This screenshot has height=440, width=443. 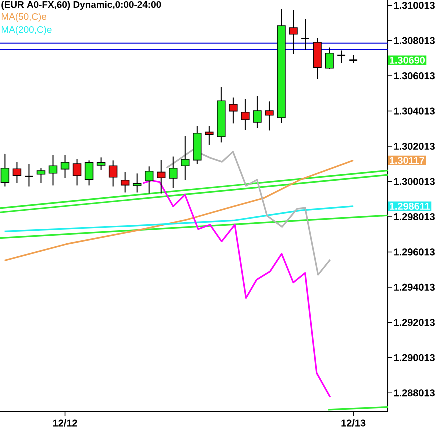 What do you see at coordinates (414, 6) in the screenshot?
I see `y-tick-label: 1.310013` at bounding box center [414, 6].